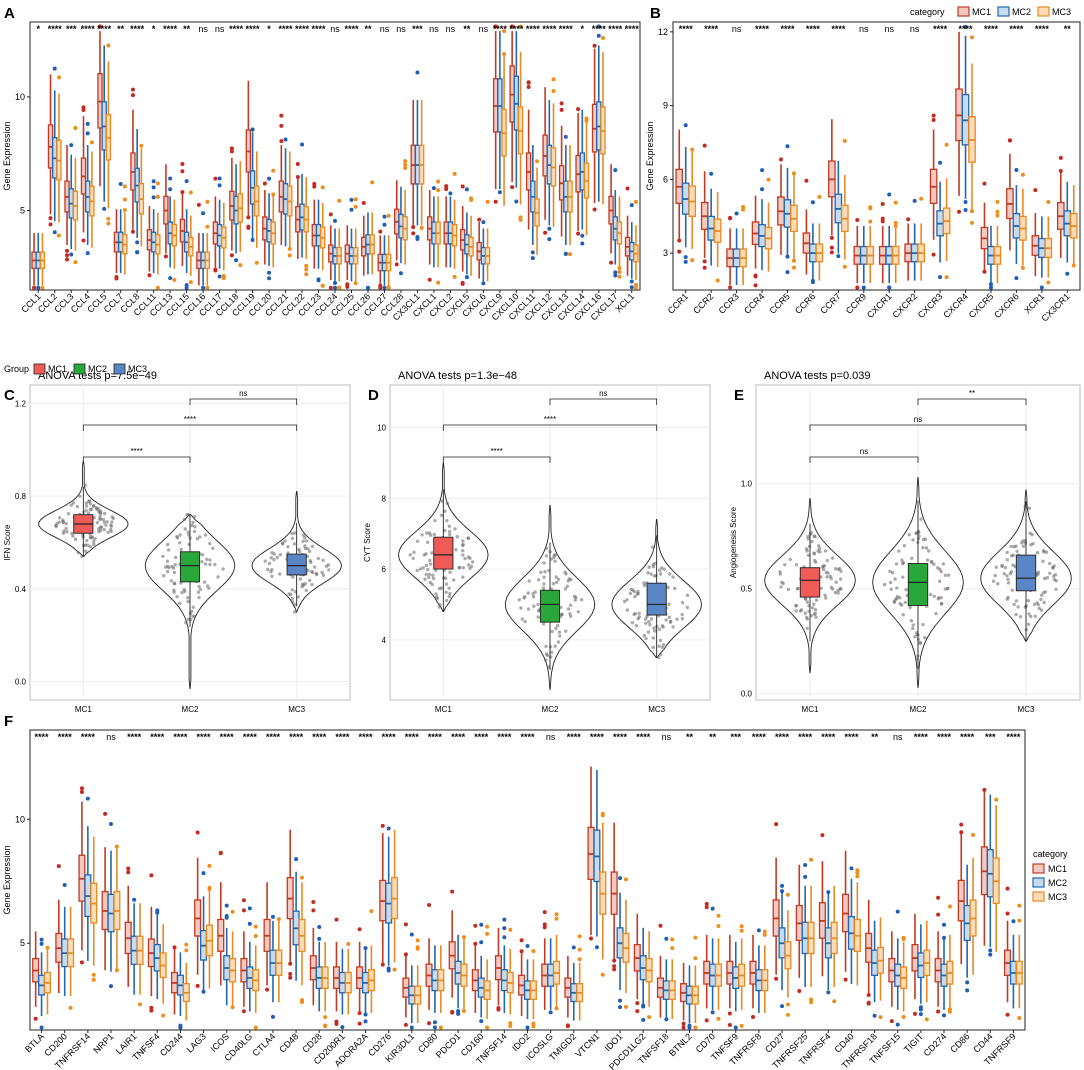 This screenshot has width=1084, height=1070. What do you see at coordinates (154, 29) in the screenshot?
I see `significance-label: *` at bounding box center [154, 29].